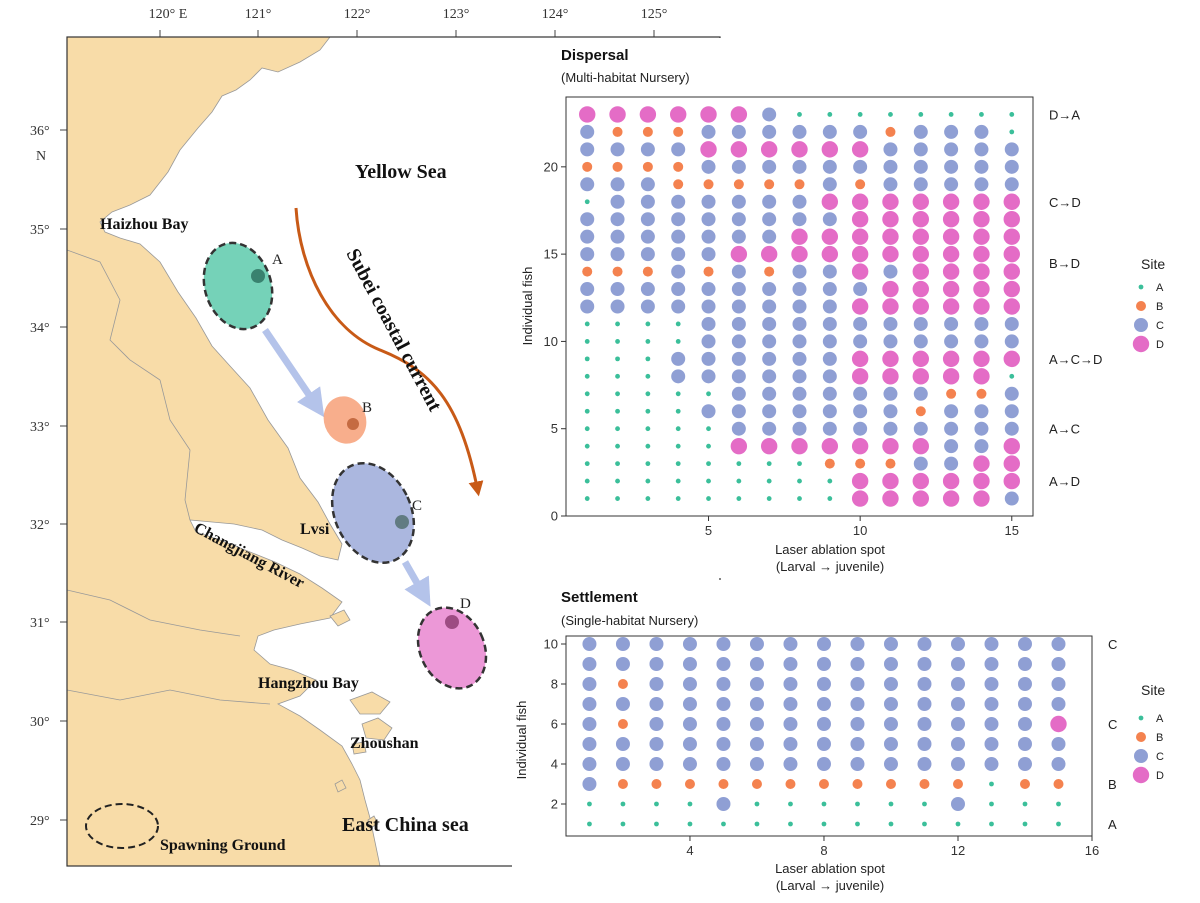  What do you see at coordinates (958, 850) in the screenshot?
I see `x-tick-label: 12` at bounding box center [958, 850].